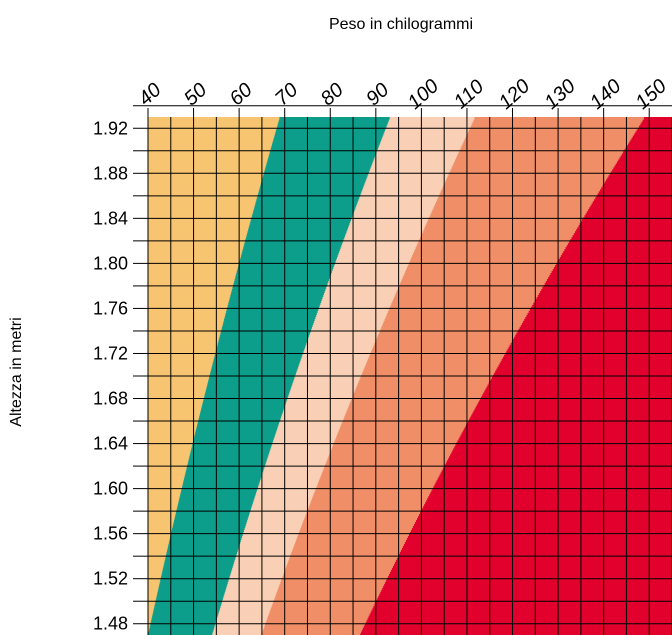 The height and width of the screenshot is (635, 672). I want to click on x-tick-label: 110, so click(469, 95).